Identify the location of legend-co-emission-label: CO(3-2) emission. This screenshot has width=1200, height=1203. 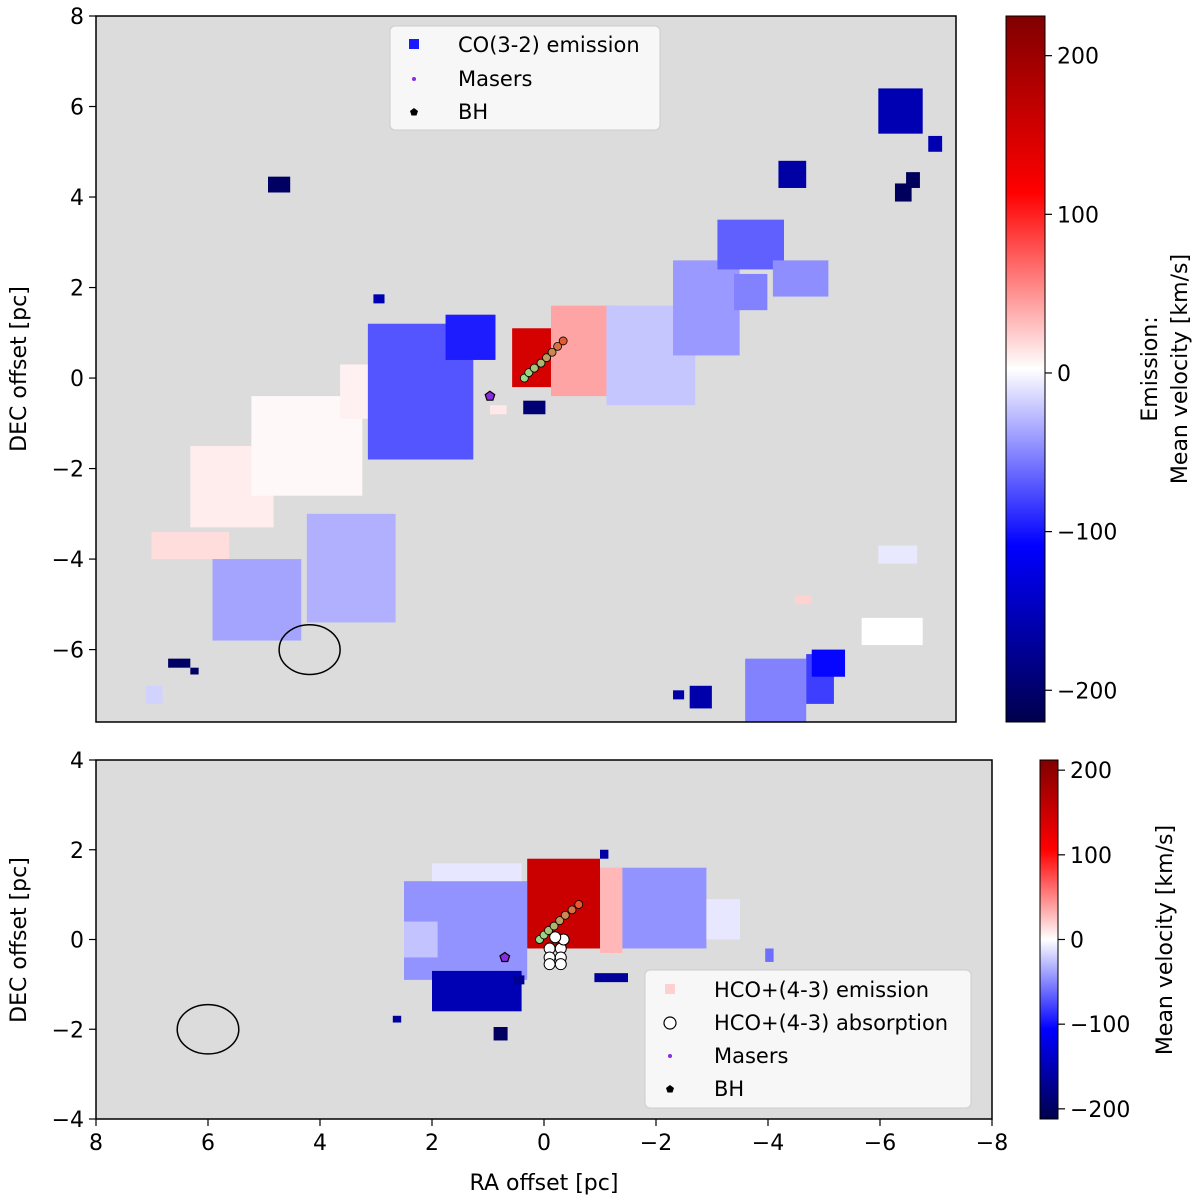
(549, 45).